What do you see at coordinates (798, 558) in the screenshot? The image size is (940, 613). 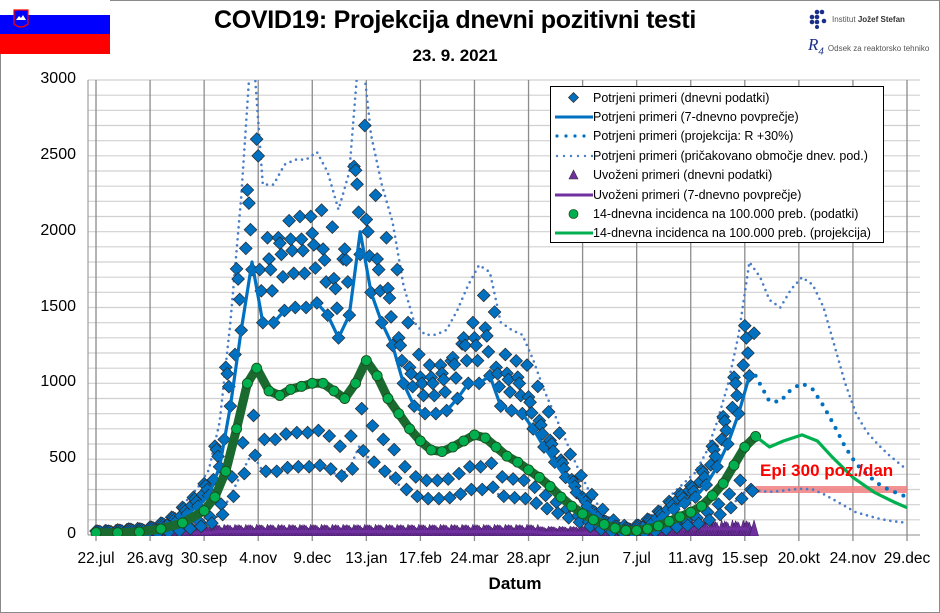 I see `x-tick-label: 20.okt` at bounding box center [798, 558].